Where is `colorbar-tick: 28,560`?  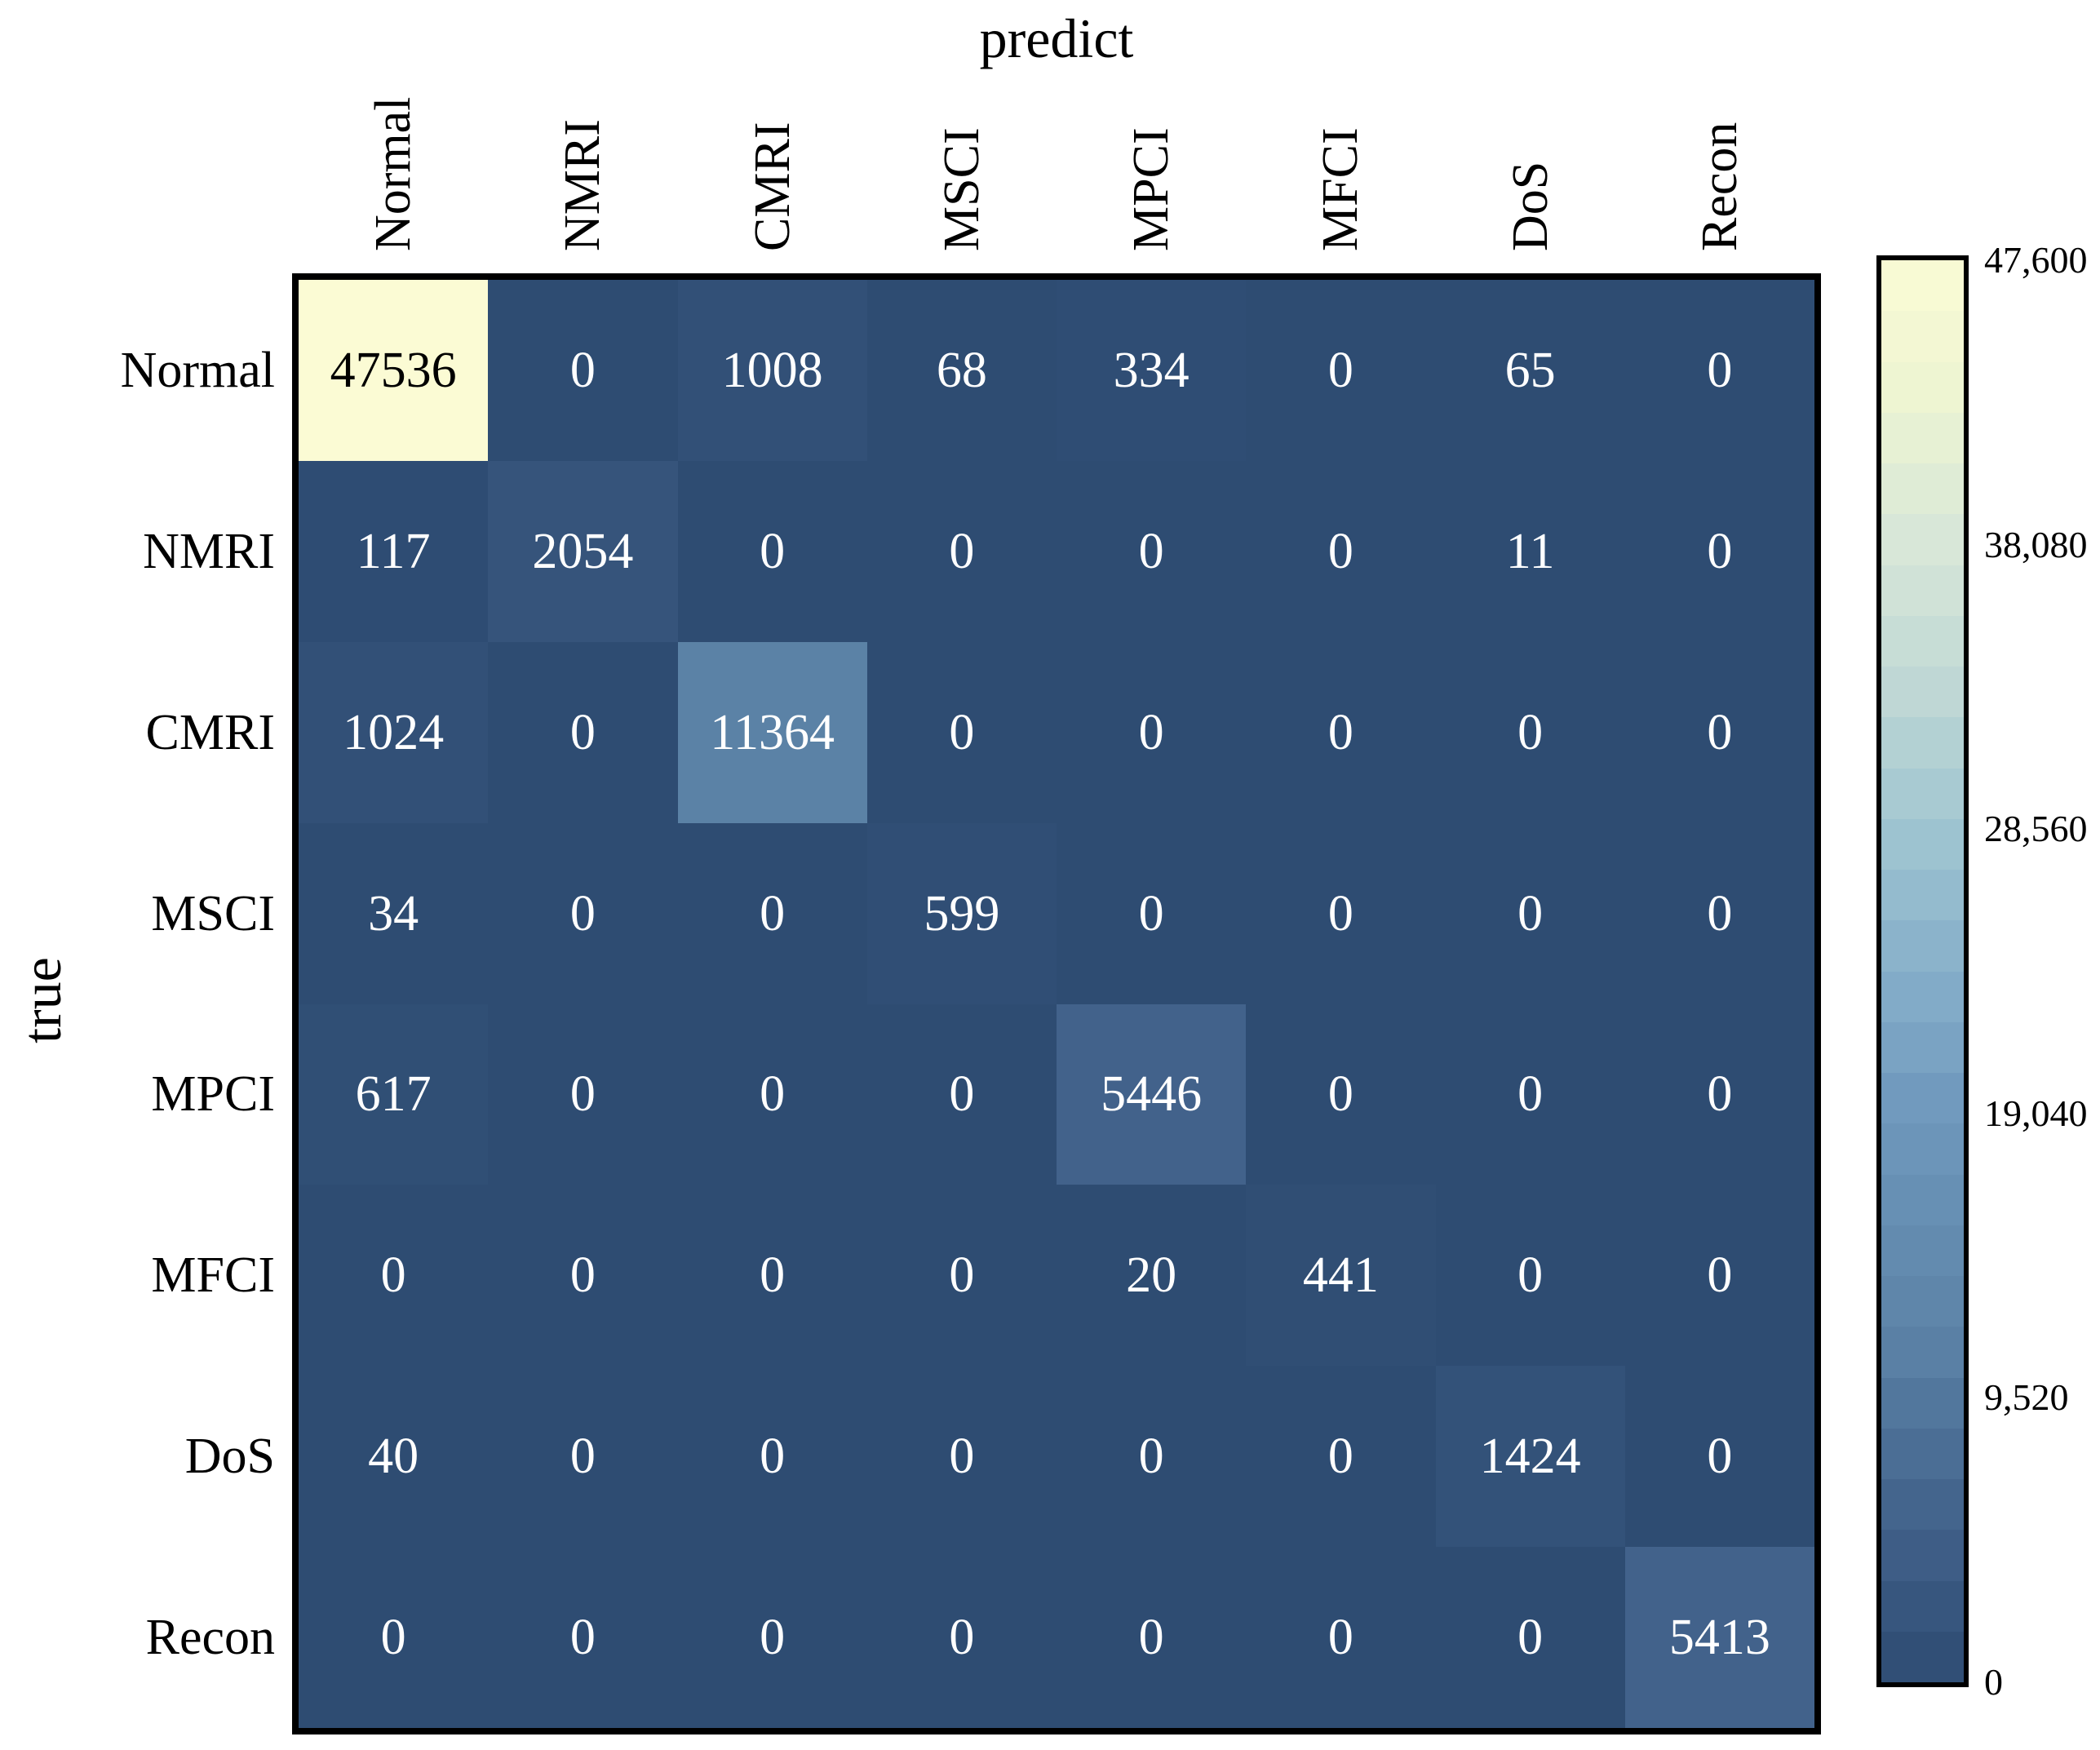 colorbar-tick: 28,560 is located at coordinates (2036, 829).